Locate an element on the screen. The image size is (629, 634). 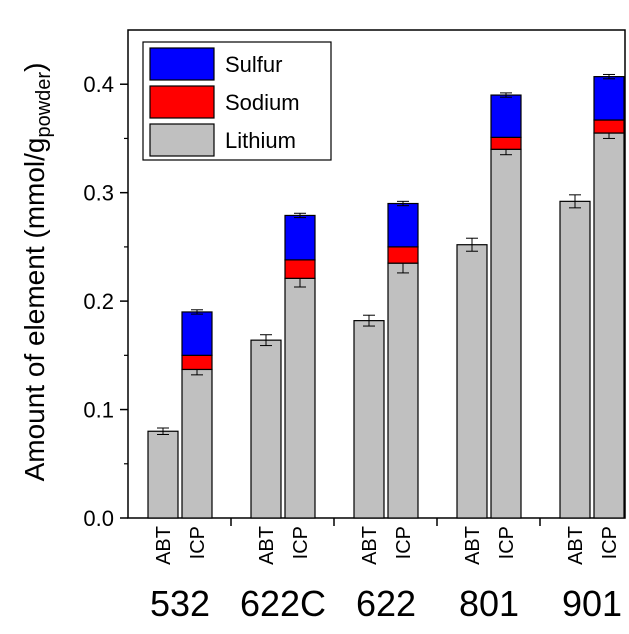
bar-901-ABT is located at coordinates (575, 356).